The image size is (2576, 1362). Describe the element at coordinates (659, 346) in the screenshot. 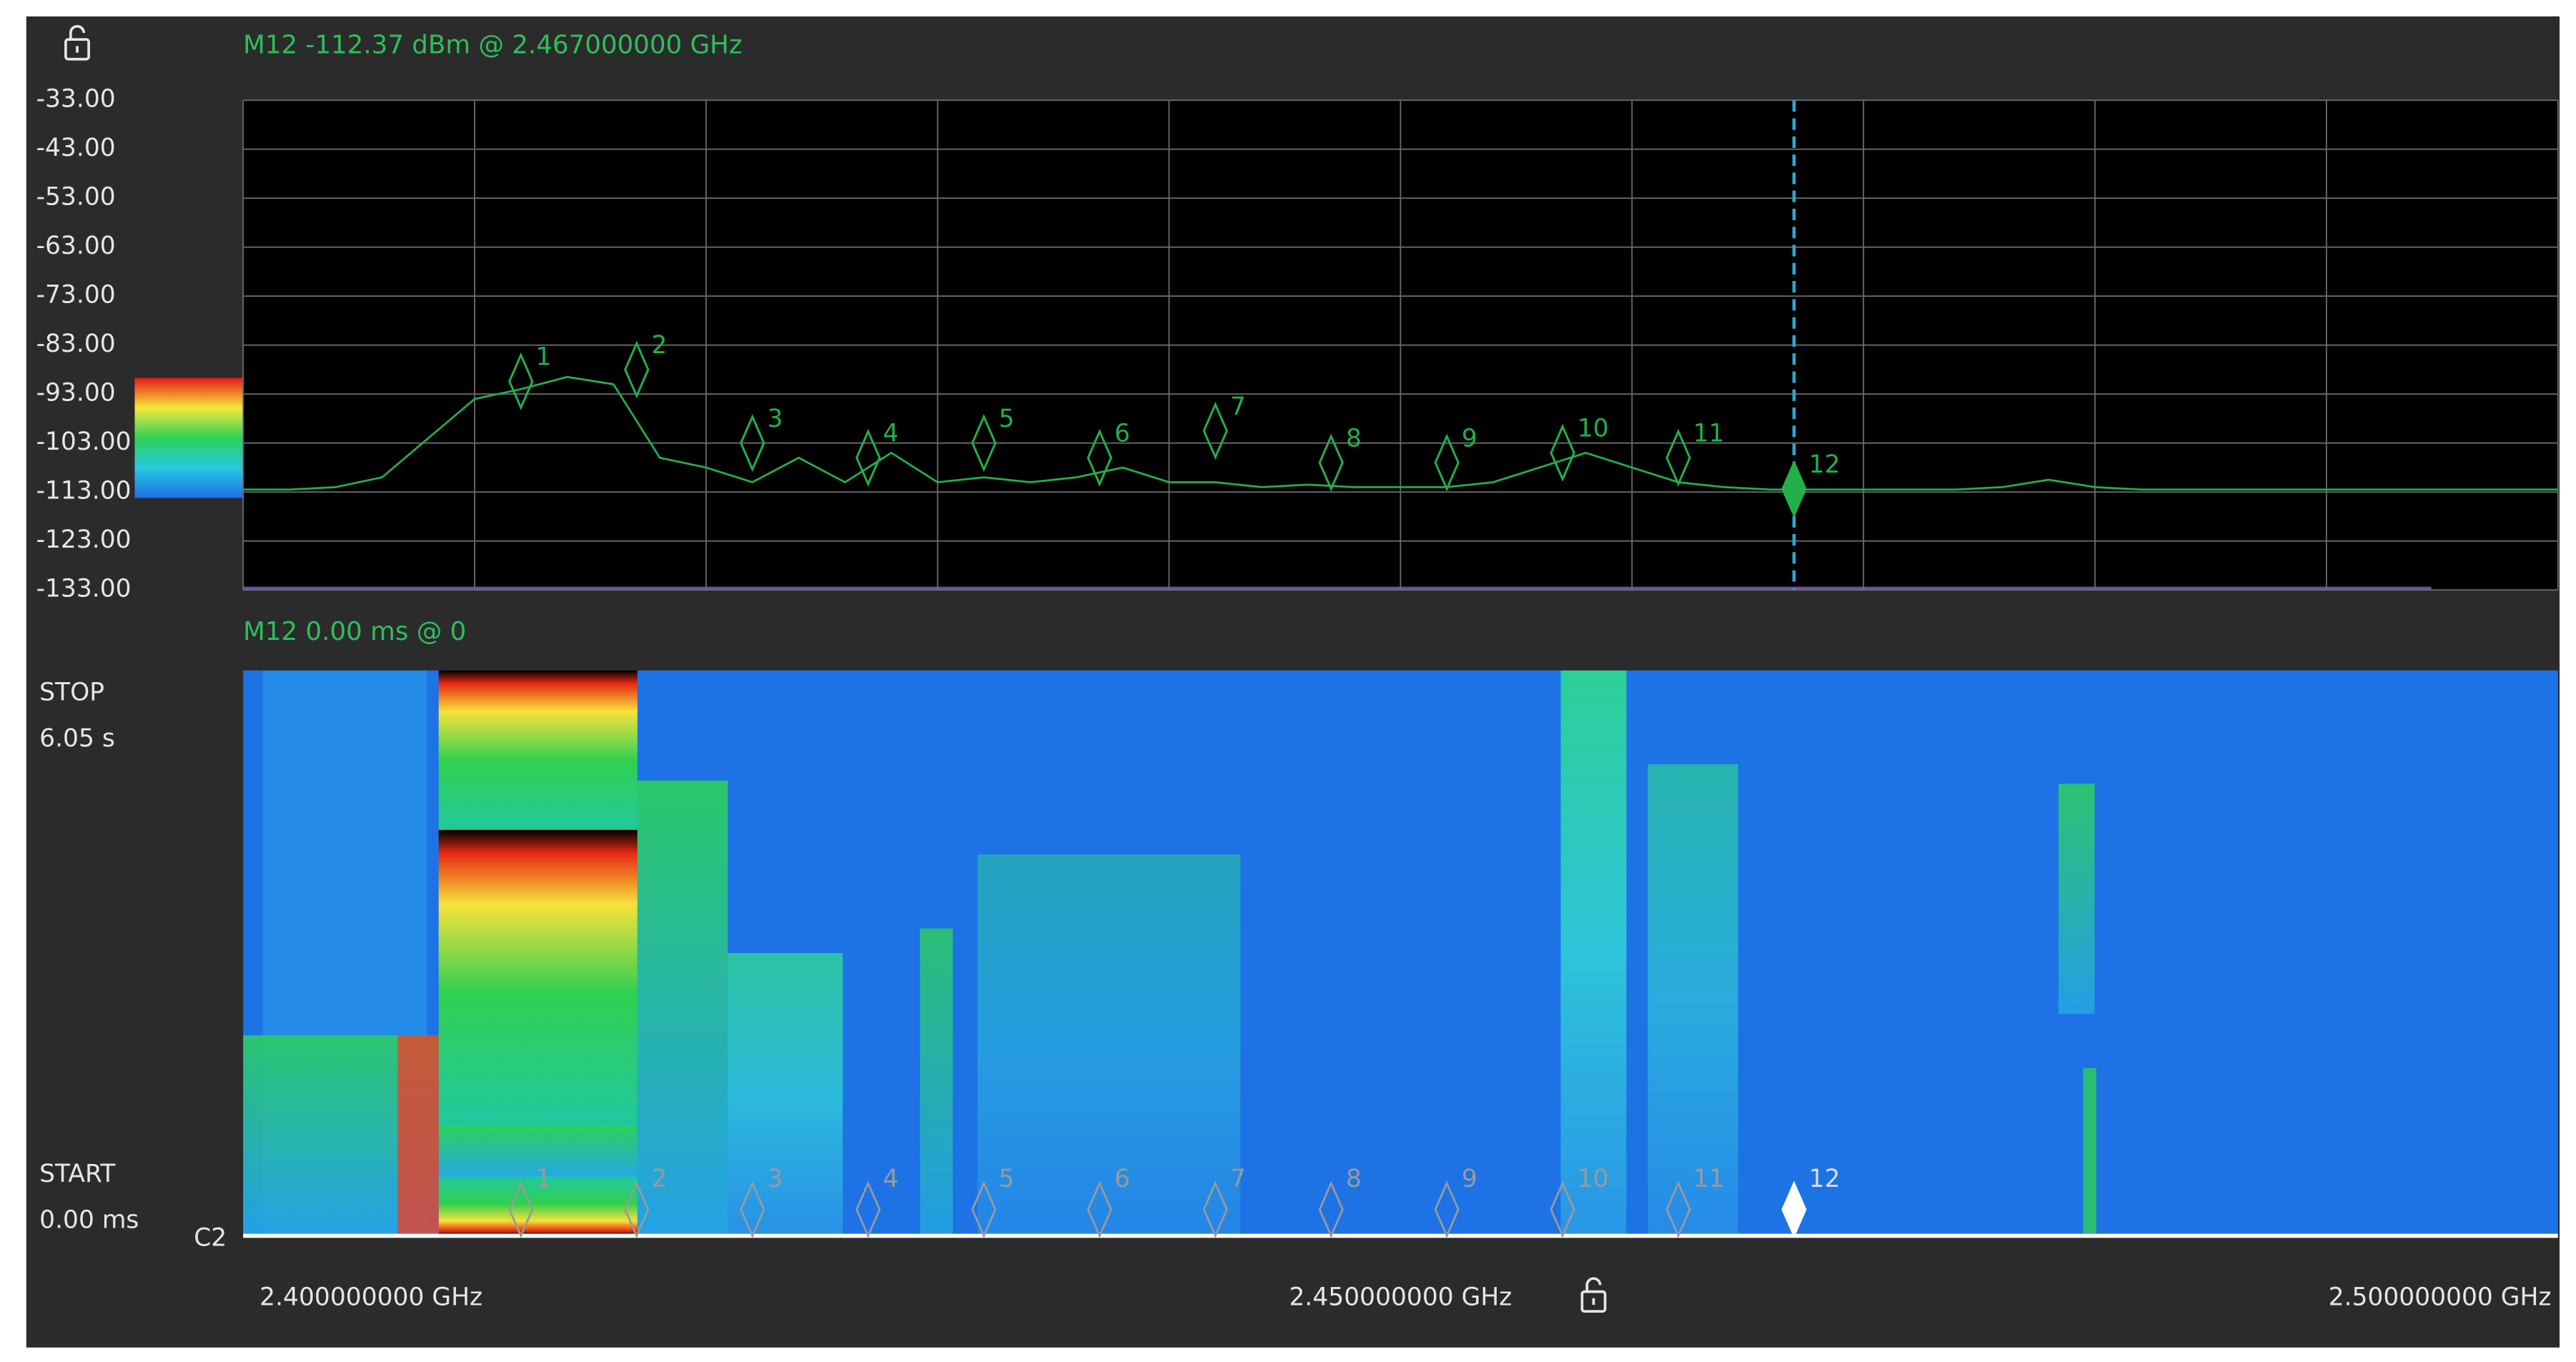

I see `marker-label: 2` at that location.